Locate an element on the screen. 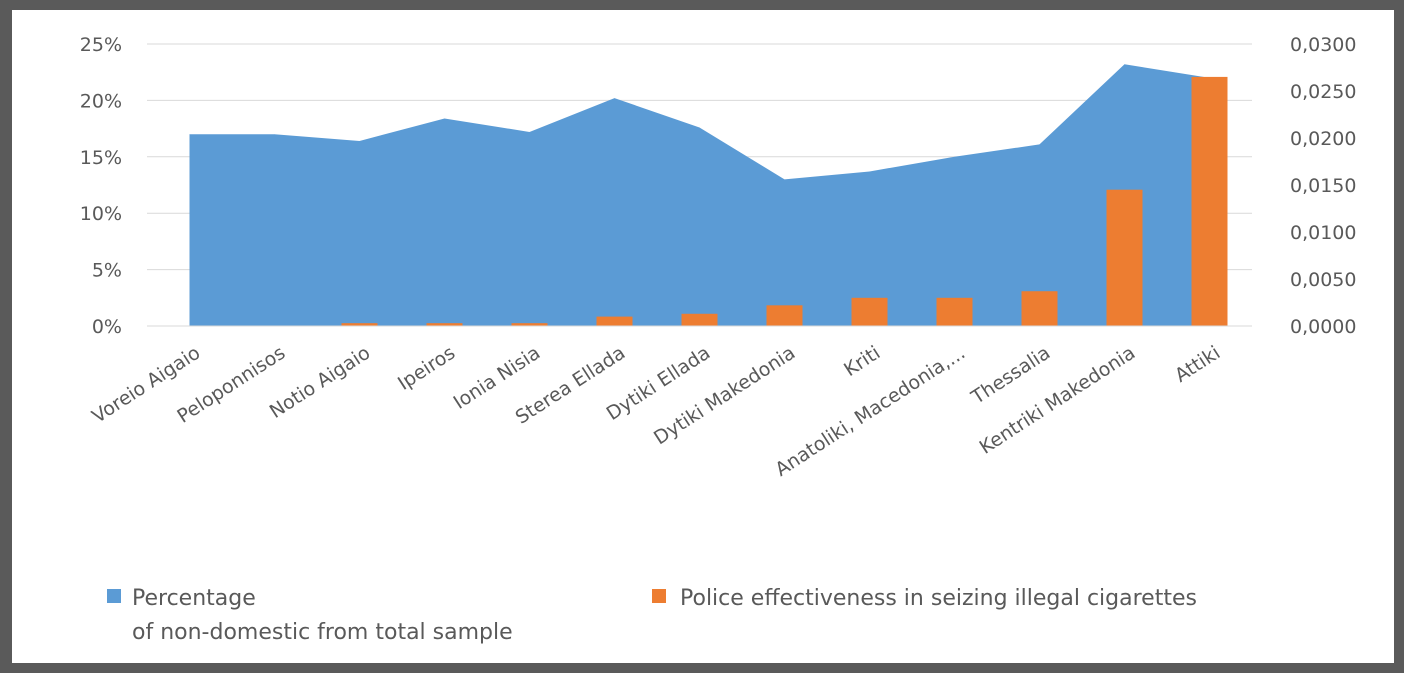 The image size is (1404, 673). legend-label-area-line2: of non-domestic from total sample is located at coordinates (322, 632).